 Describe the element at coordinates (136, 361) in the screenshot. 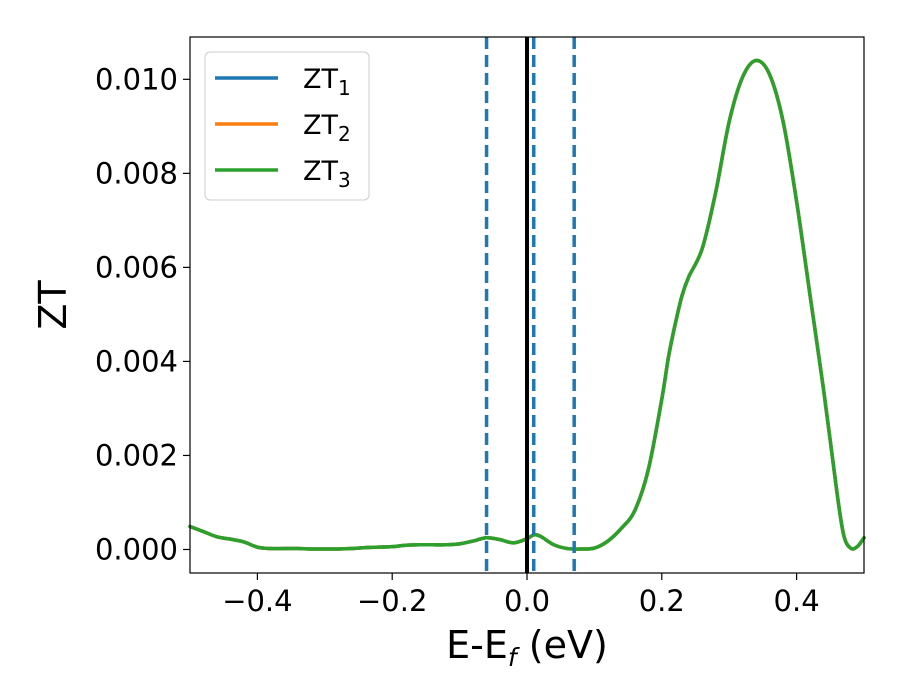

I see `y-tick-label: 0.004` at that location.